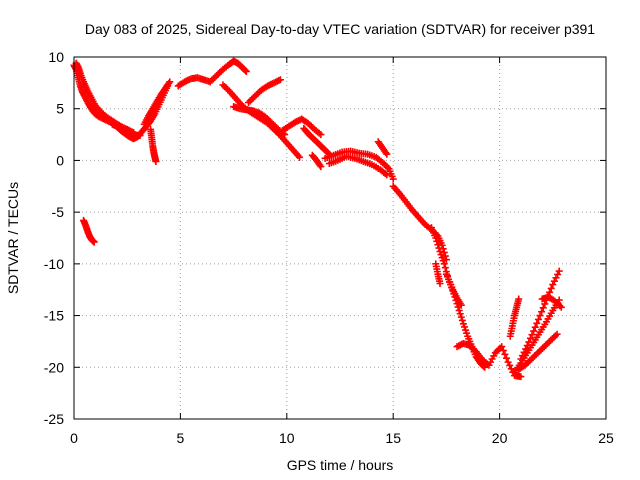 This screenshot has height=480, width=640. I want to click on series-final-e, so click(551, 302).